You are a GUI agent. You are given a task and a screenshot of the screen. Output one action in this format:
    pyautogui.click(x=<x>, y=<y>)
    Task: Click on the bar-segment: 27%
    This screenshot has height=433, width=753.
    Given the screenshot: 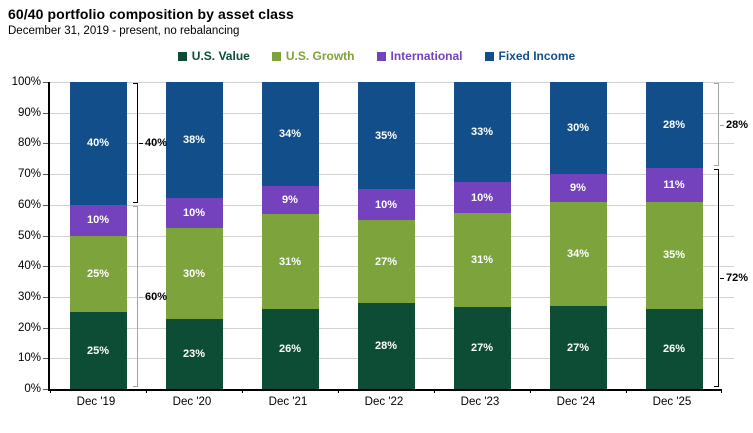 What is the action you would take?
    pyautogui.click(x=386, y=262)
    